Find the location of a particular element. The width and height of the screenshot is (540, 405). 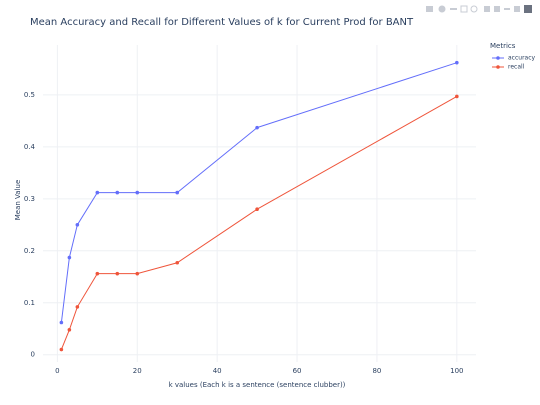

legend-label: recall is located at coordinates (516, 67).